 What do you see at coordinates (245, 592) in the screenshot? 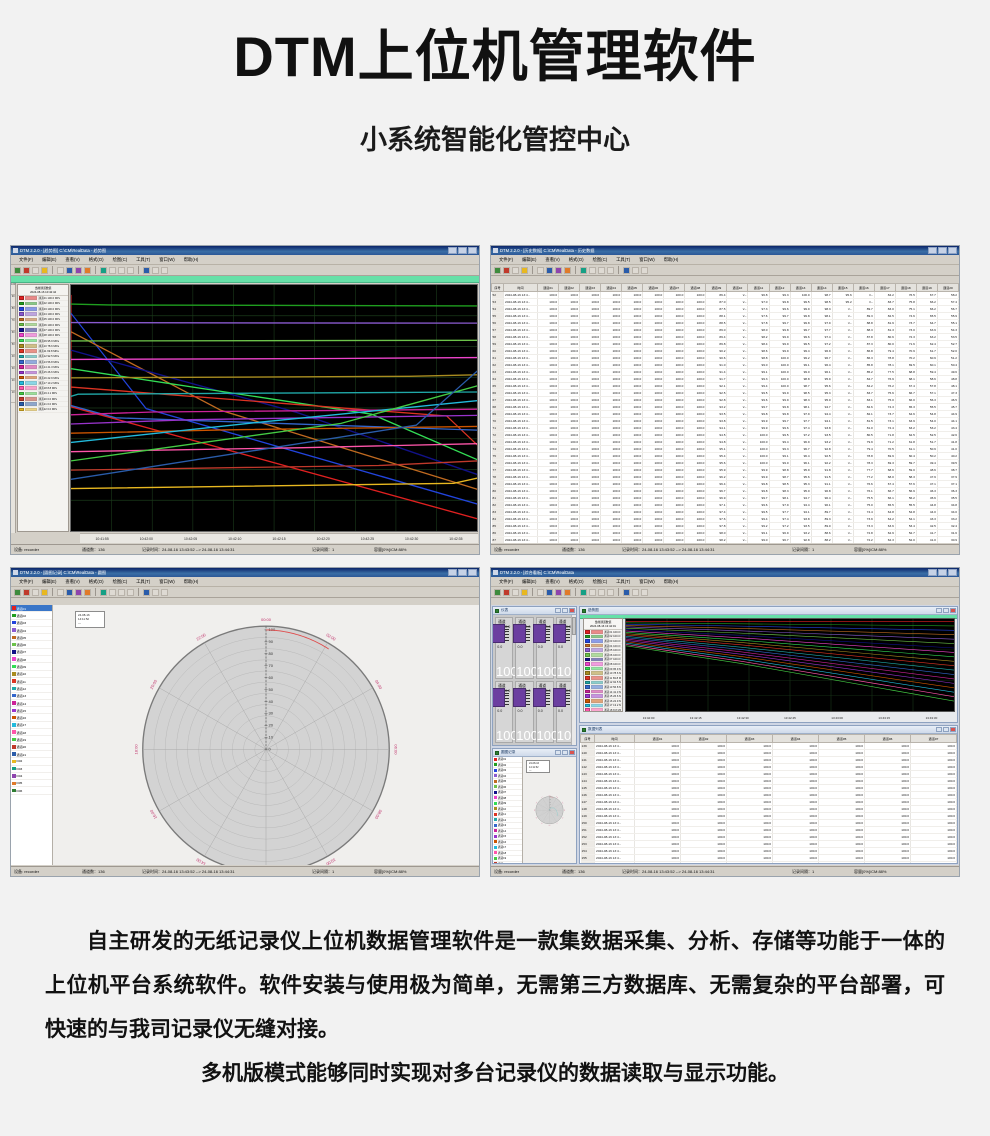
I see `tool-bar` at bounding box center [245, 592].